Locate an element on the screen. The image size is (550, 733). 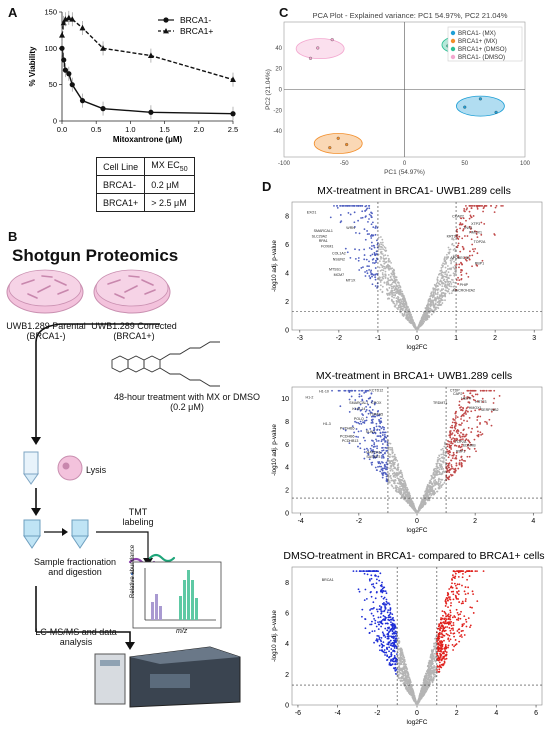
x-tick-label: 0.5 is located at coordinates (96, 129).